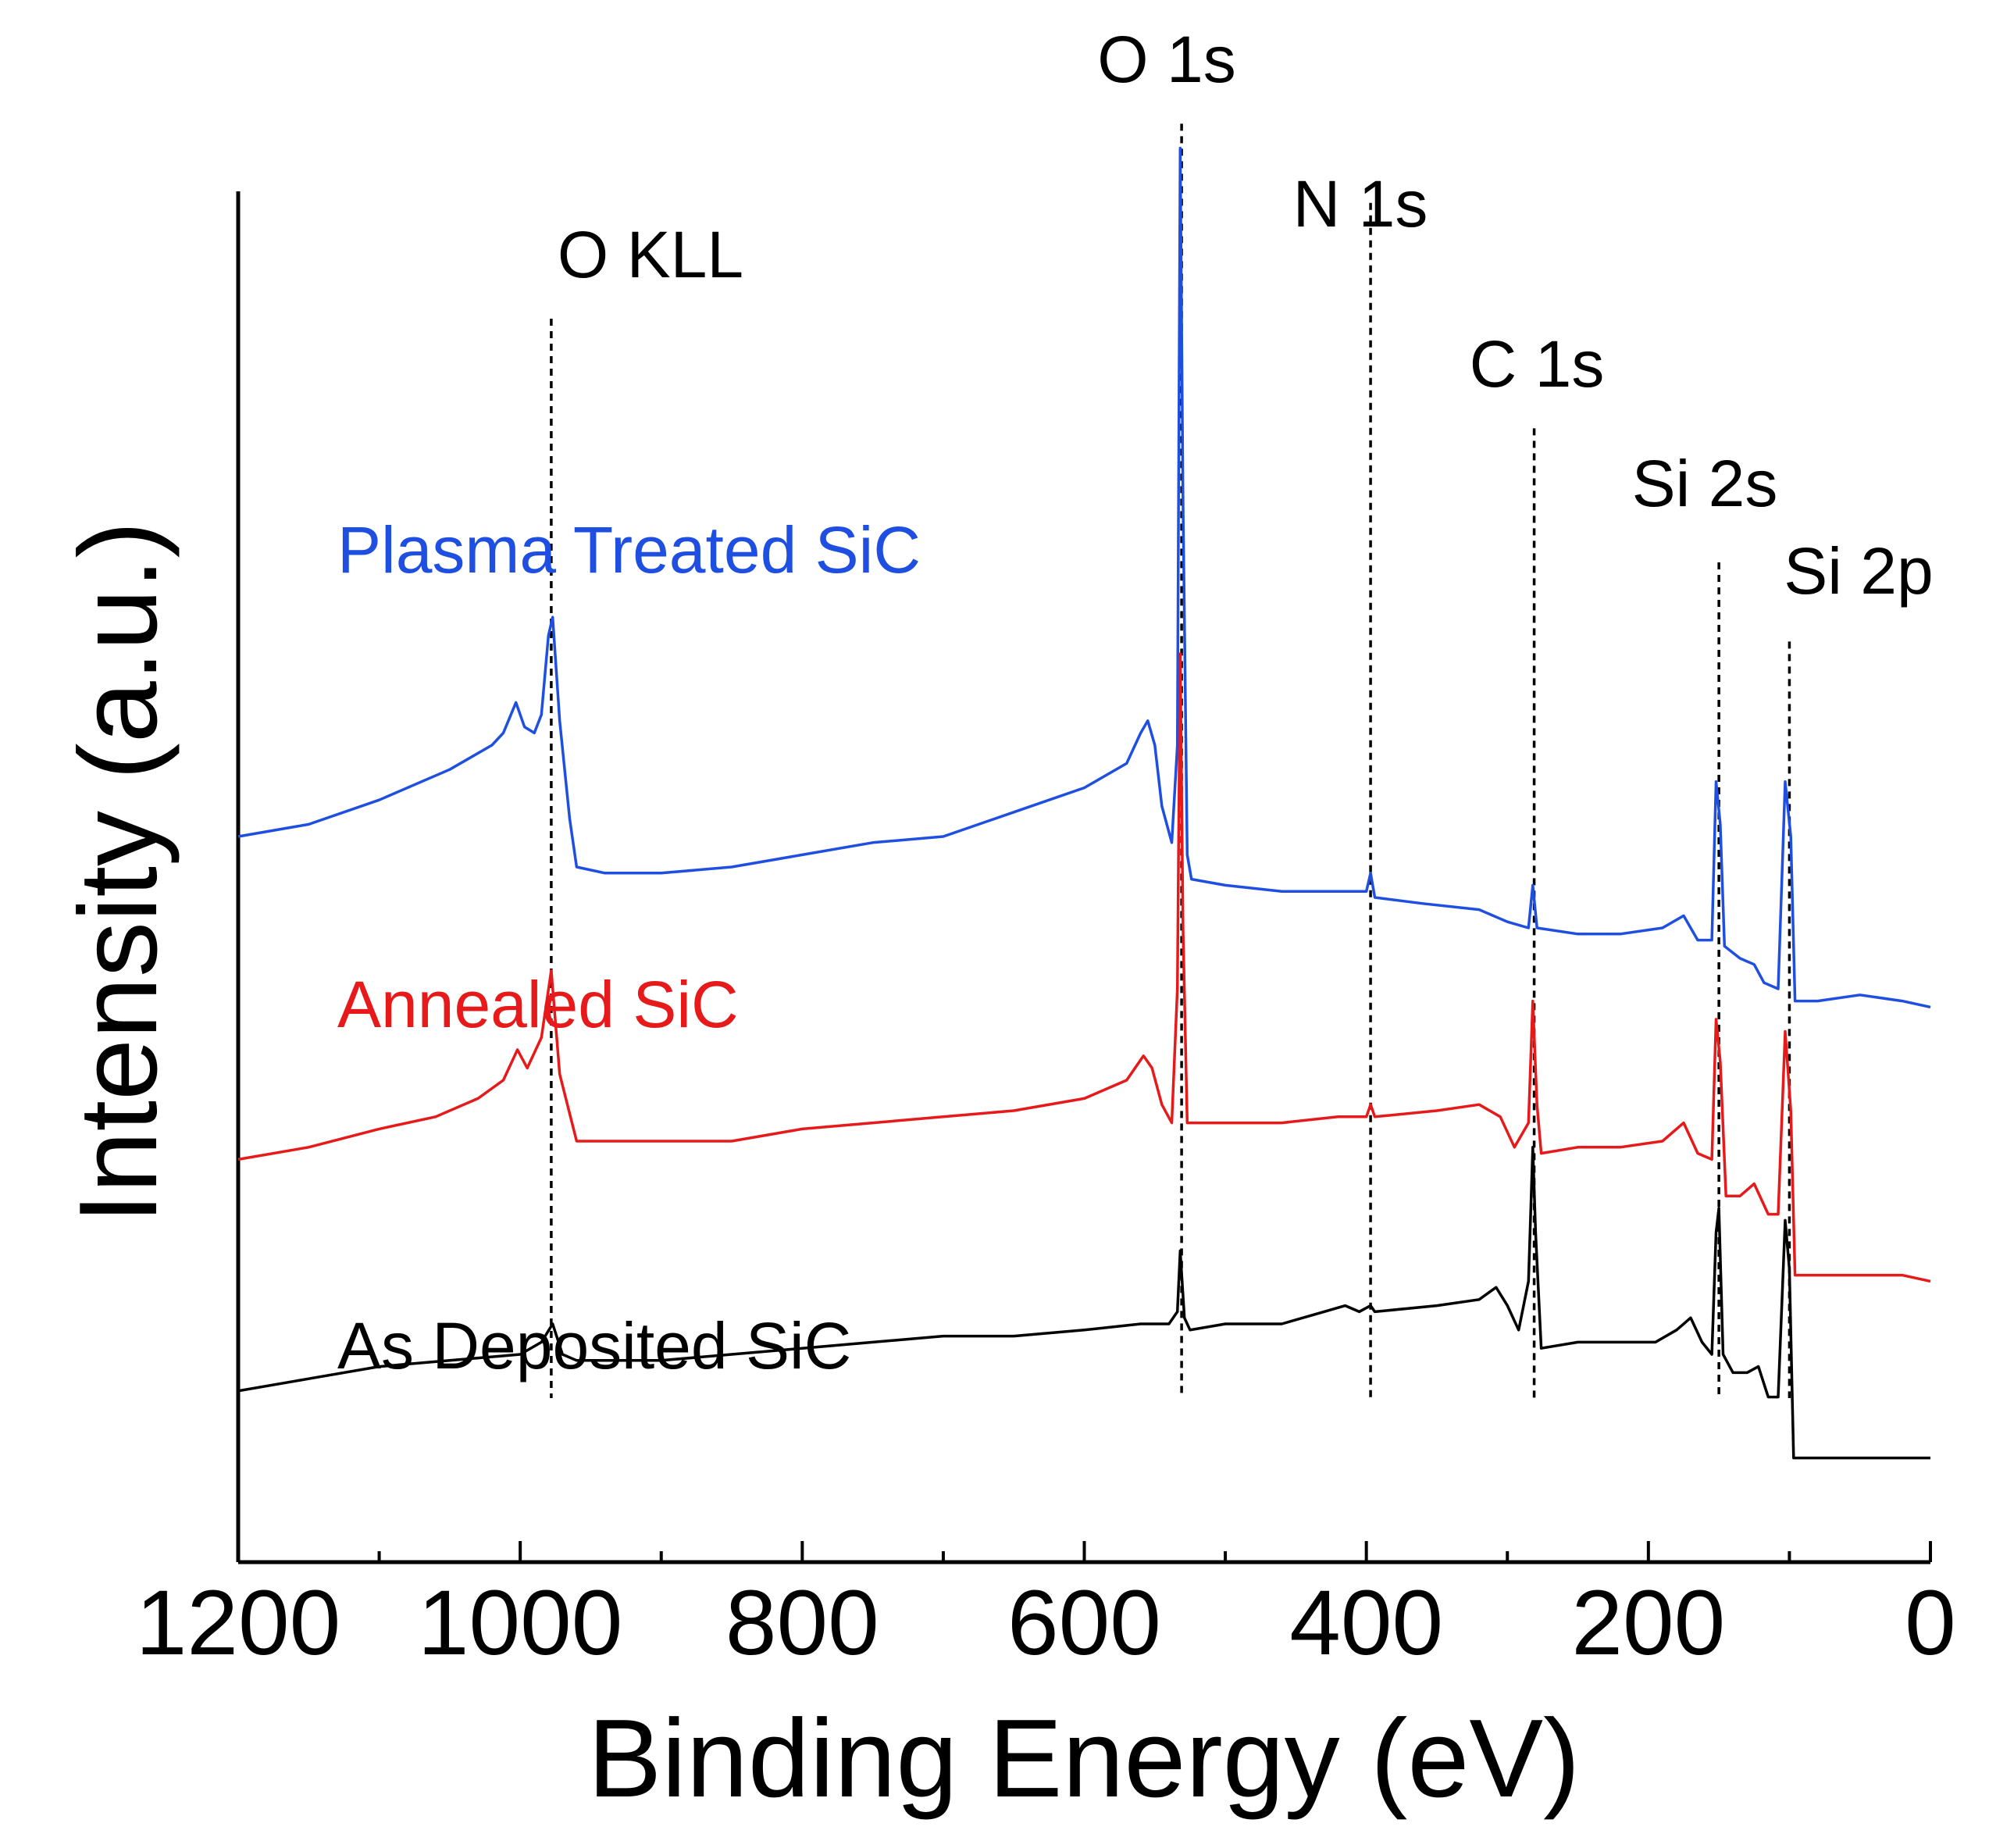 This screenshot has width=1989, height=1848. I want to click on y-axis-title: Intensity (a.u.), so click(118, 872).